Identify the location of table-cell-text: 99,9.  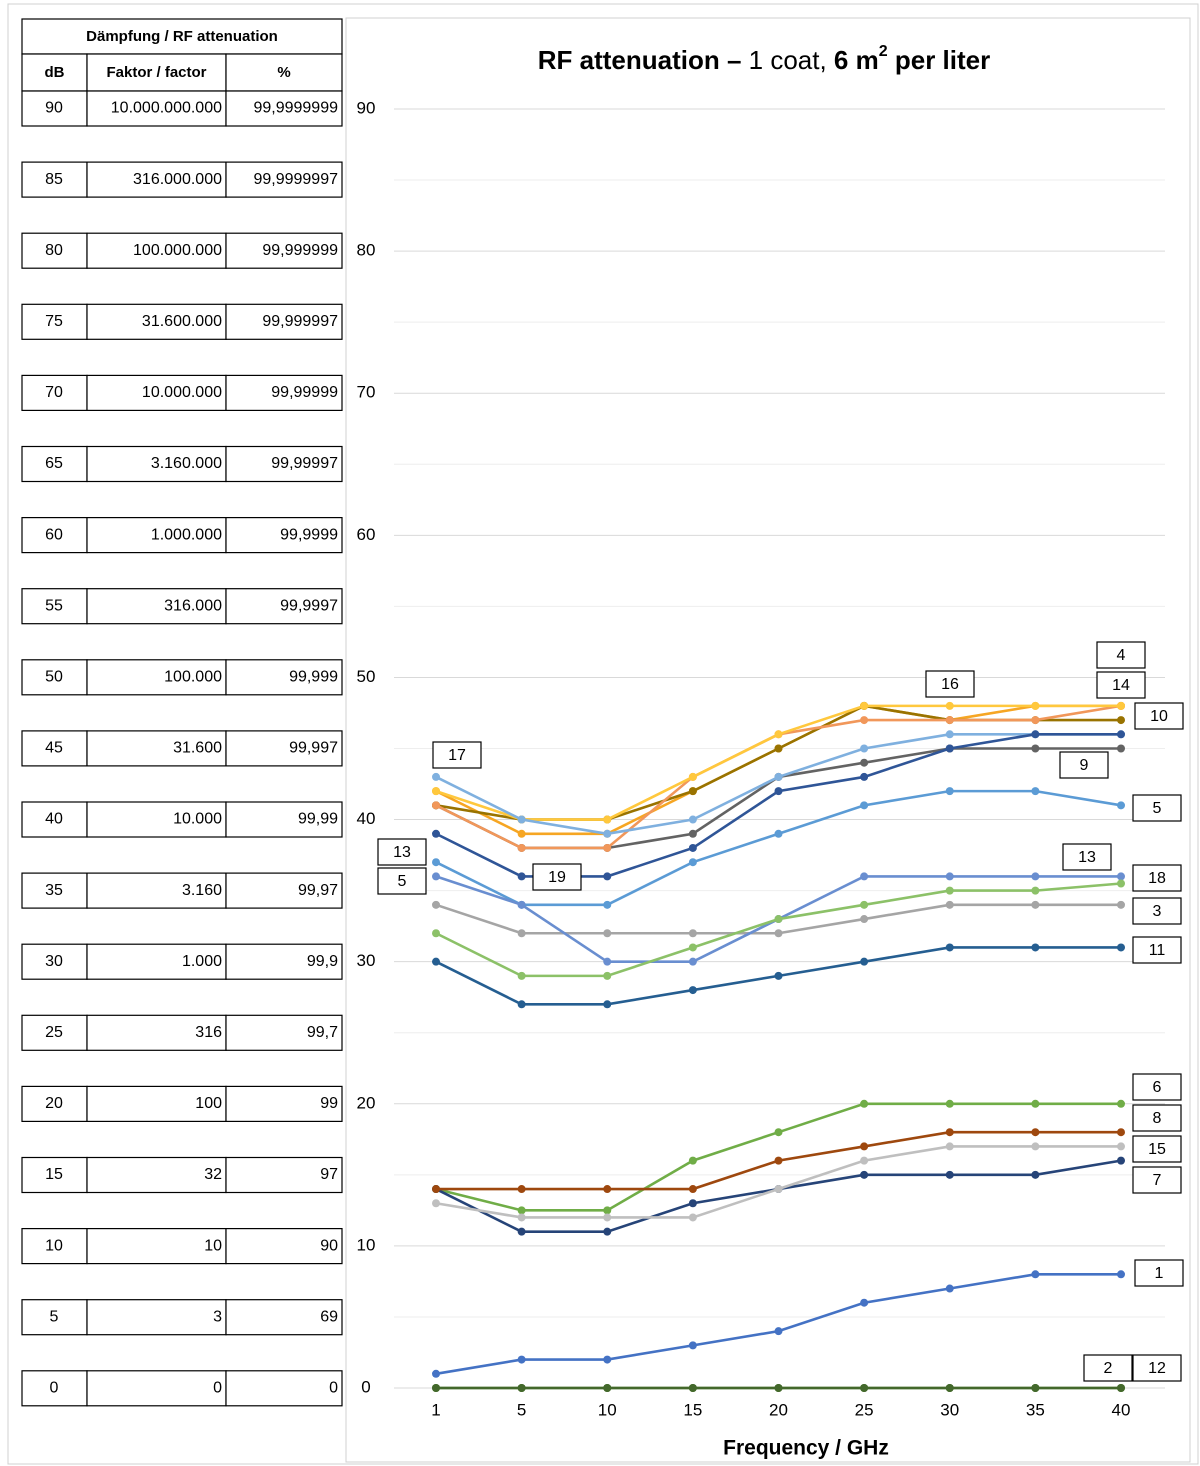
(322, 961).